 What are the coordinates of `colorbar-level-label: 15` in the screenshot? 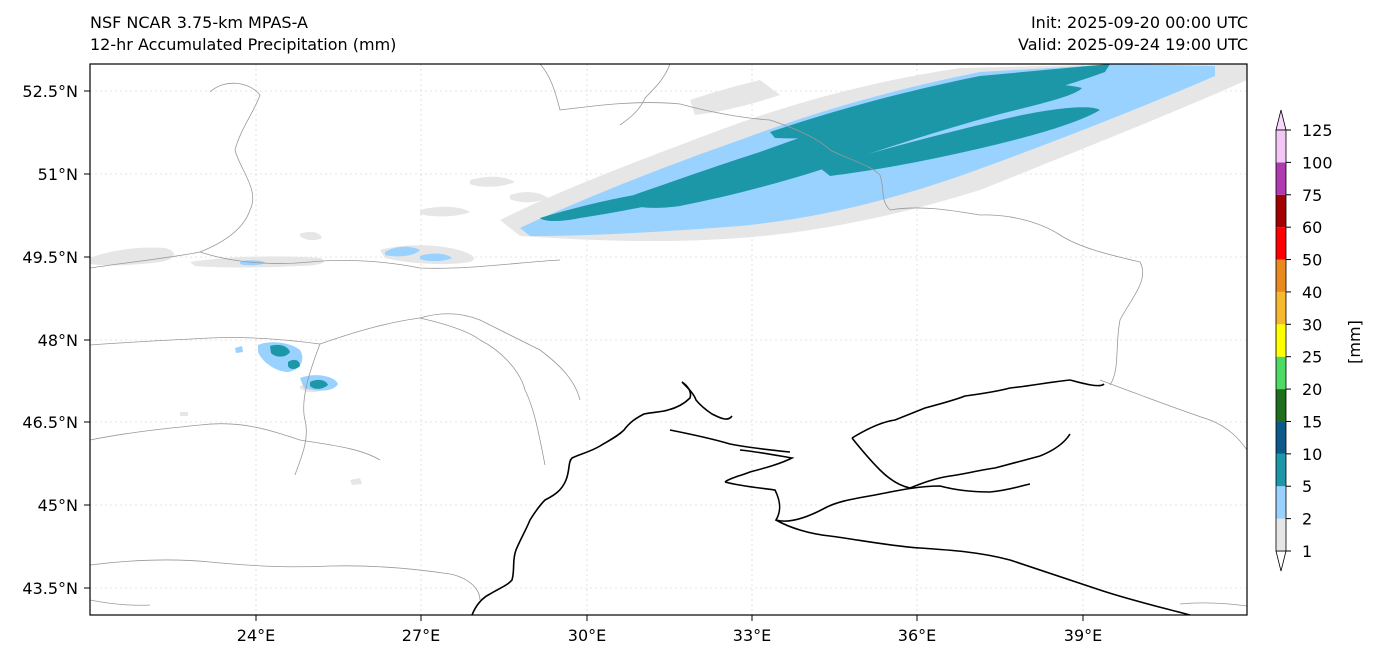 It's located at (1312, 421).